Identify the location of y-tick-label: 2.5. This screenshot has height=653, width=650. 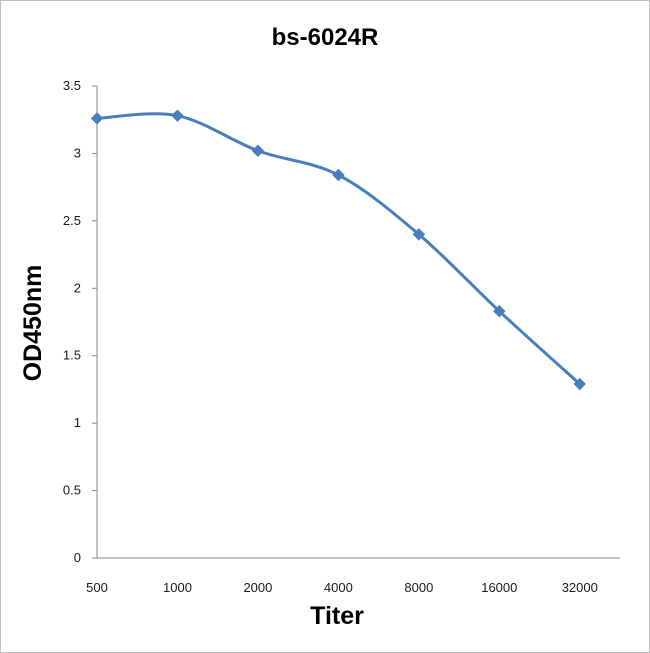
(72, 220).